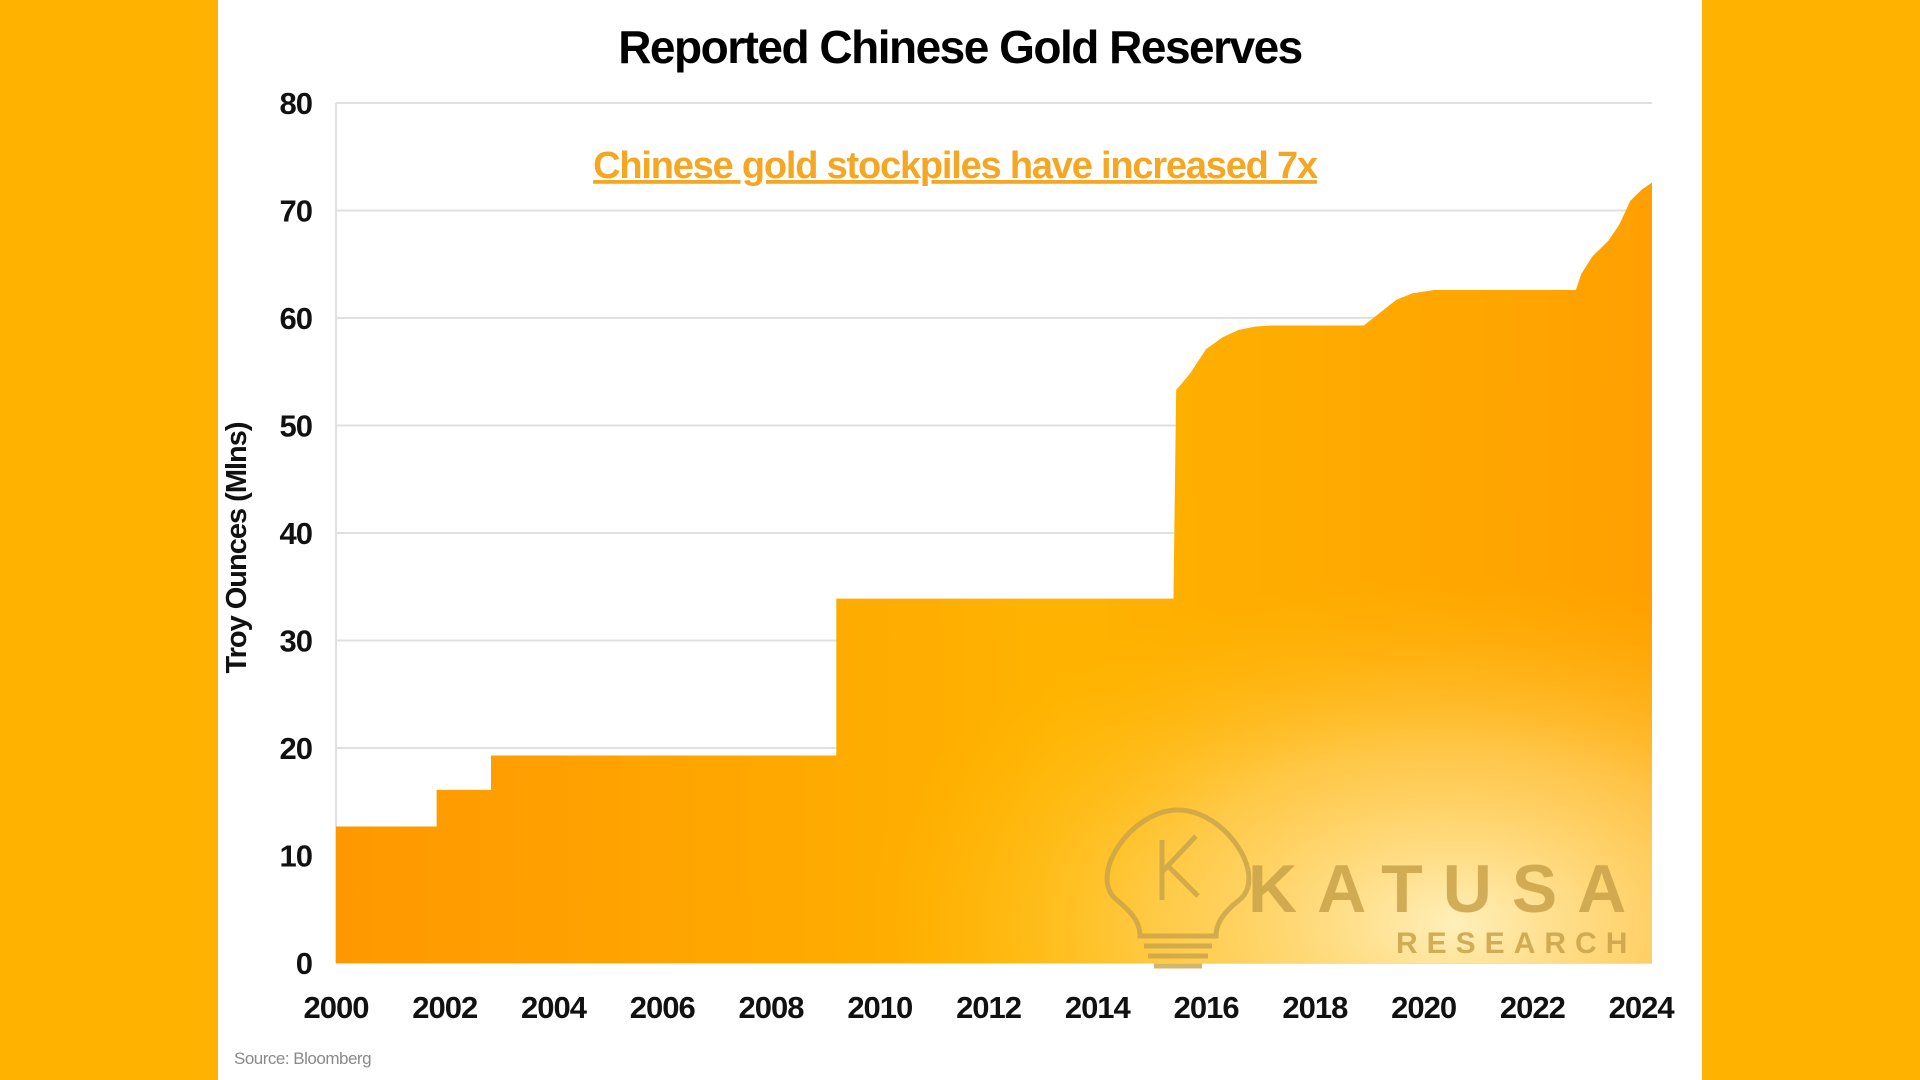  Describe the element at coordinates (237, 547) in the screenshot. I see `y-axis-label: Troy Ounces (Mlns)` at that location.